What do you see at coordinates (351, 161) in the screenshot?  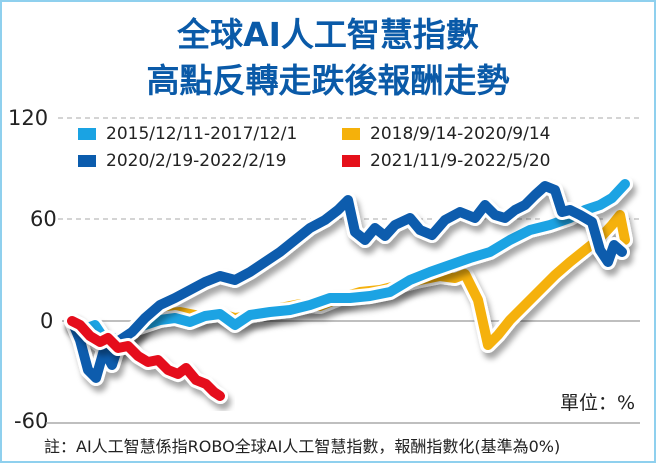 I see `legend-swatch-red` at bounding box center [351, 161].